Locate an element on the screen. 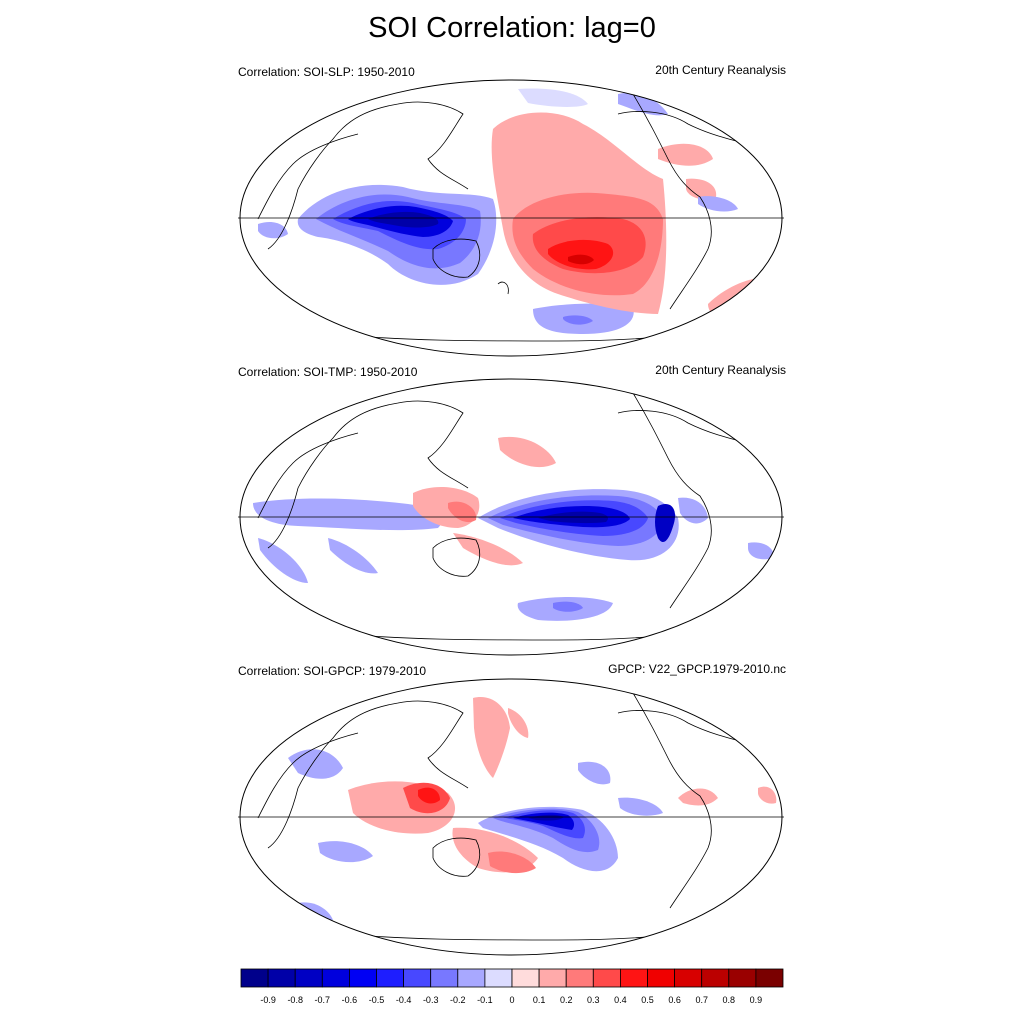 Image resolution: width=1024 pixels, height=1024 pixels. panel-1-coastlines is located at coordinates (503, 217).